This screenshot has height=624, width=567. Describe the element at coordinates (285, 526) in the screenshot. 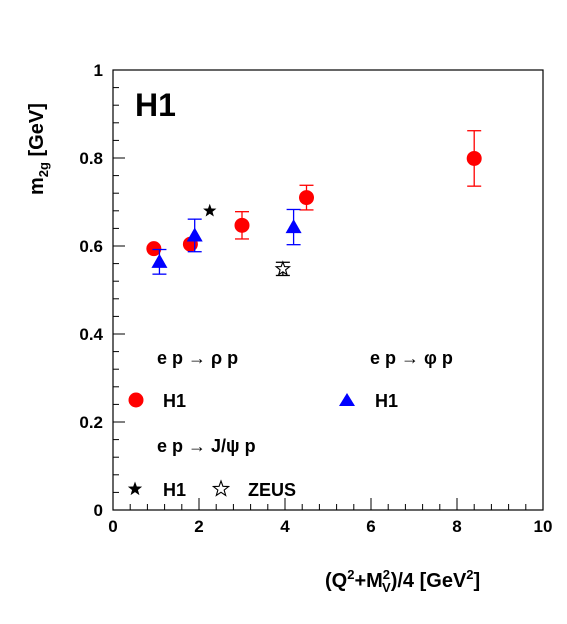

I see `x-tick-label: 4` at that location.